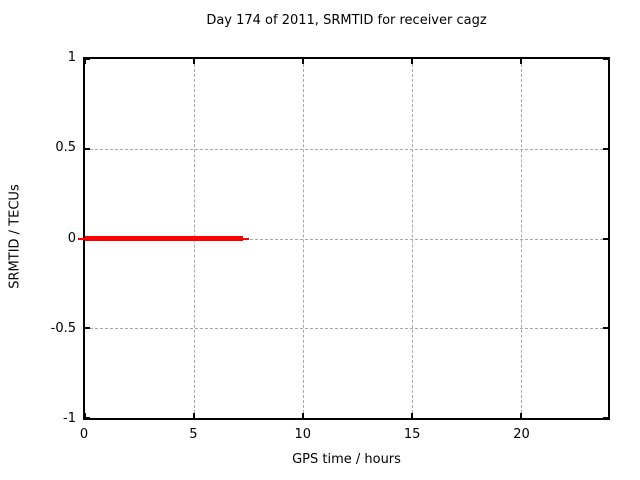 The image size is (640, 480). Describe the element at coordinates (63, 328) in the screenshot. I see `y-tick-label: -0.5` at that location.